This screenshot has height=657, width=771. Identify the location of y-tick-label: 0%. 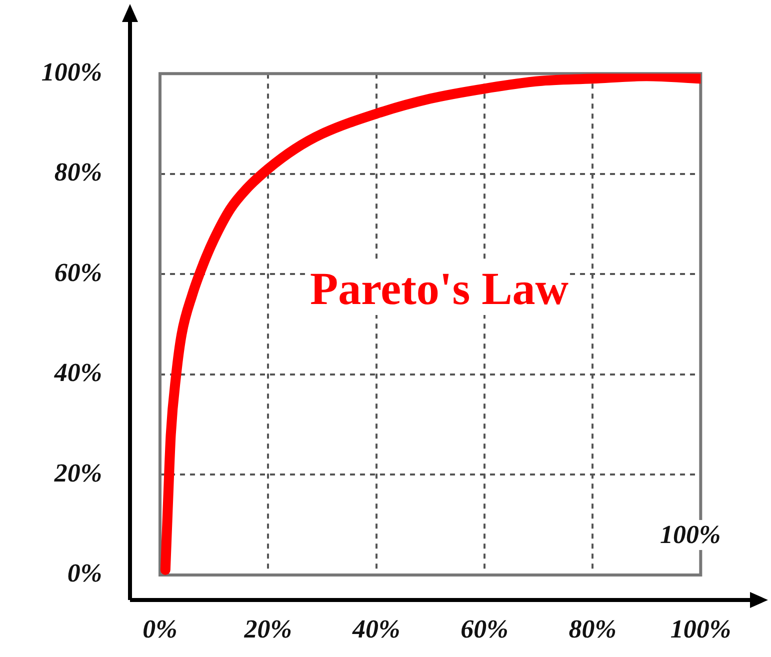
(84, 573).